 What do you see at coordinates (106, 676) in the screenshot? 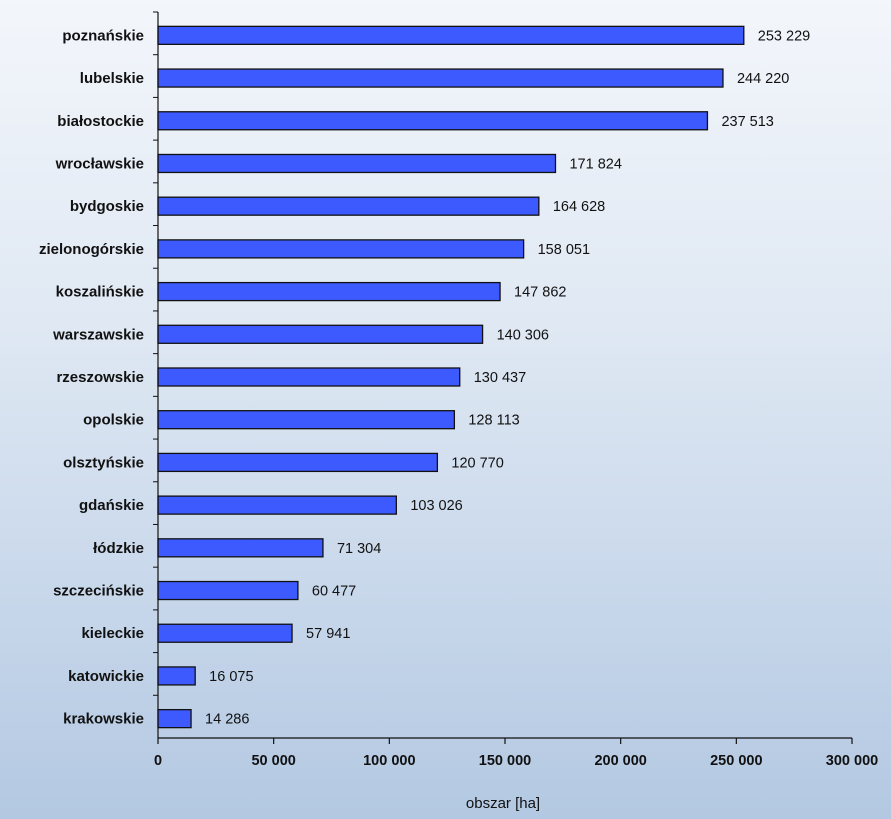
I see `category-label: katowickie` at bounding box center [106, 676].